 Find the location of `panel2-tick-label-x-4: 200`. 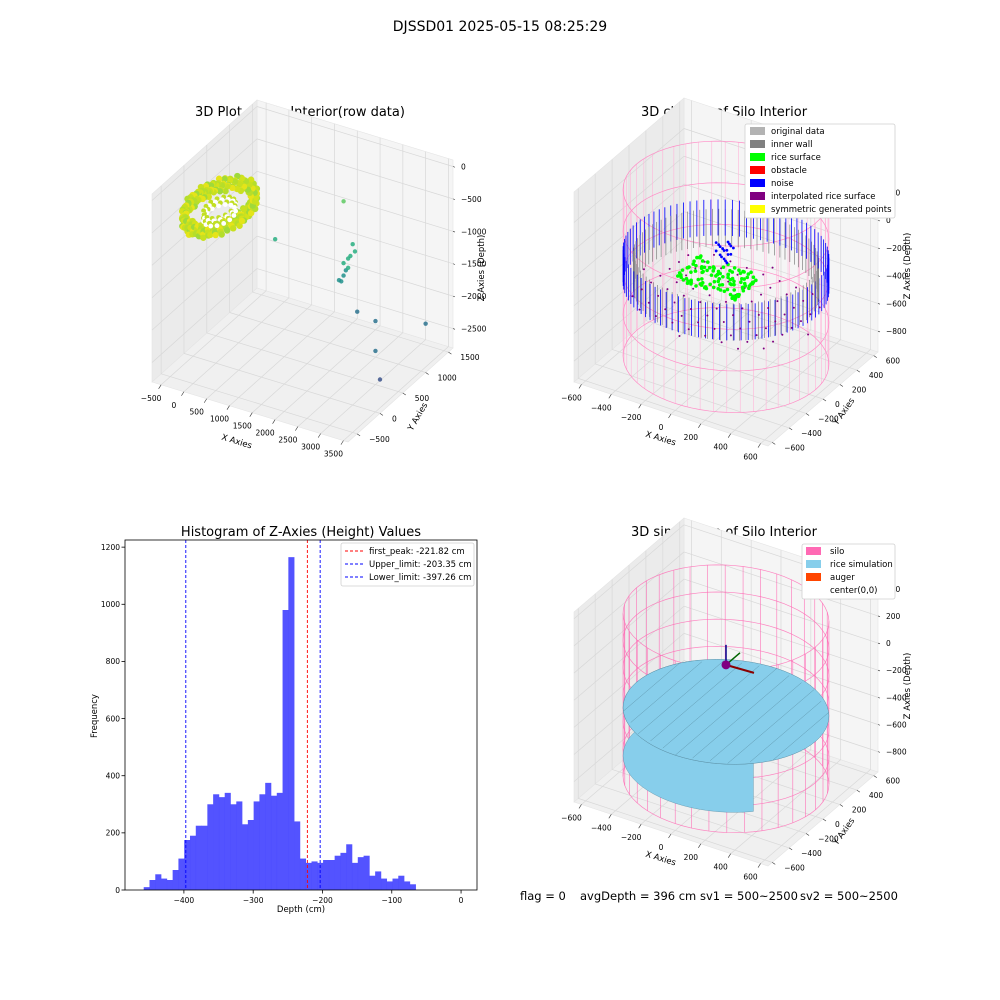

panel2-tick-label-x-4: 200 is located at coordinates (691, 437).